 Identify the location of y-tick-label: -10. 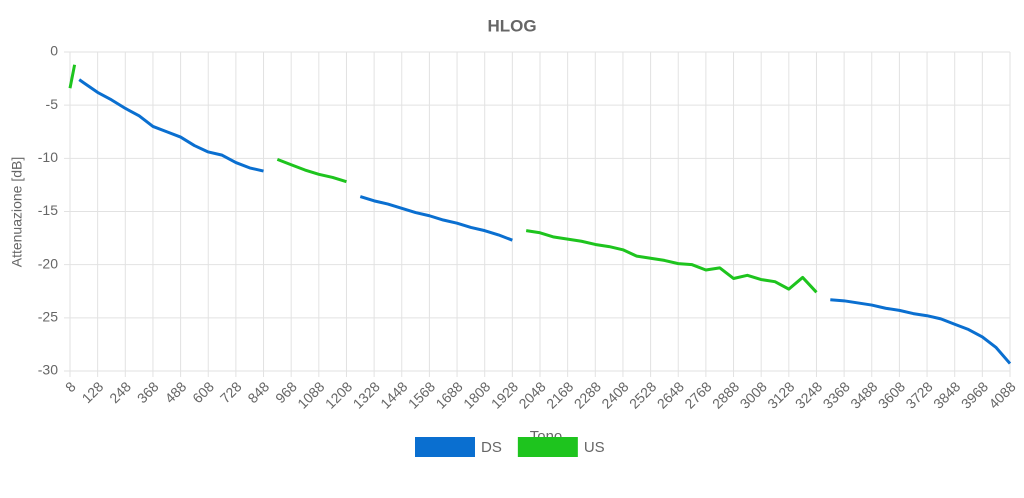
(48, 157).